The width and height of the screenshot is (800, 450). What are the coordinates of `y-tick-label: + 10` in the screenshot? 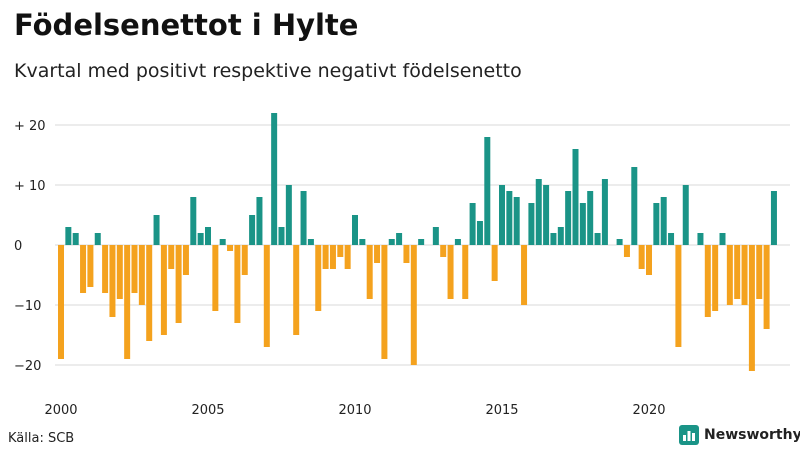 It's located at (30, 186).